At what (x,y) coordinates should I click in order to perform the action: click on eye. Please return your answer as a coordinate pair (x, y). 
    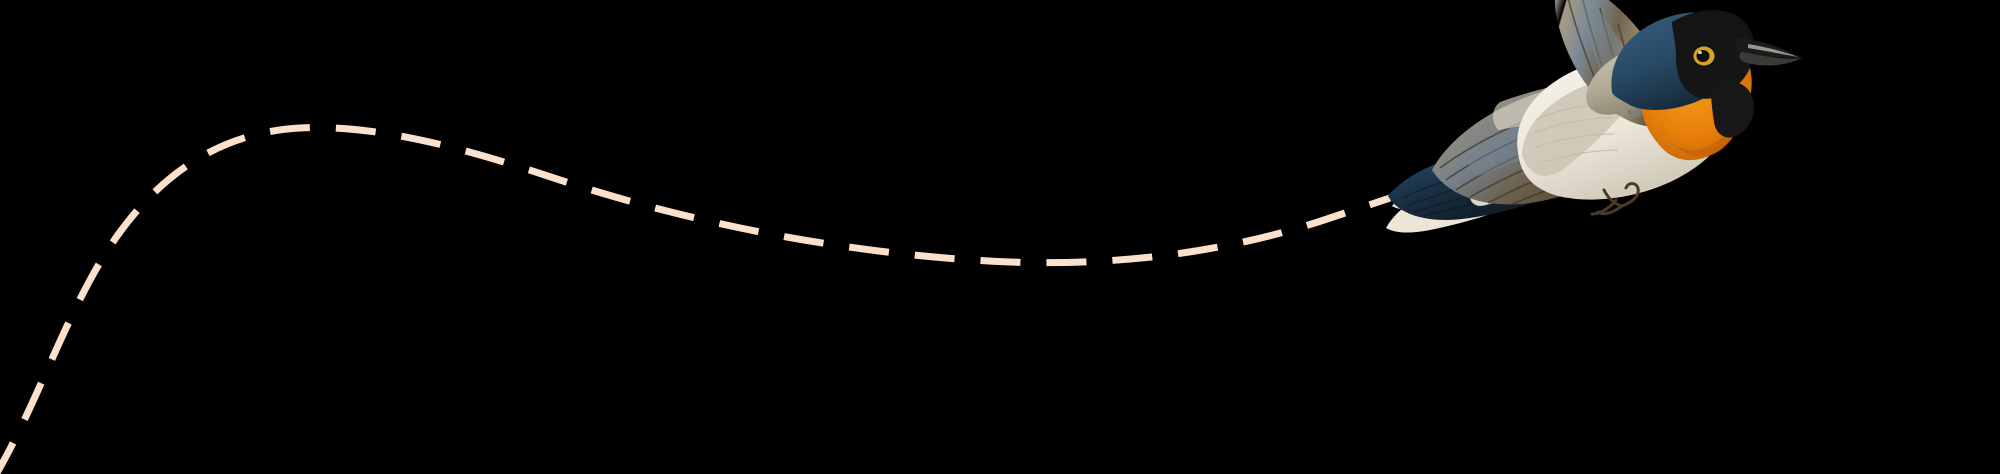
    Looking at the image, I should click on (1704, 56).